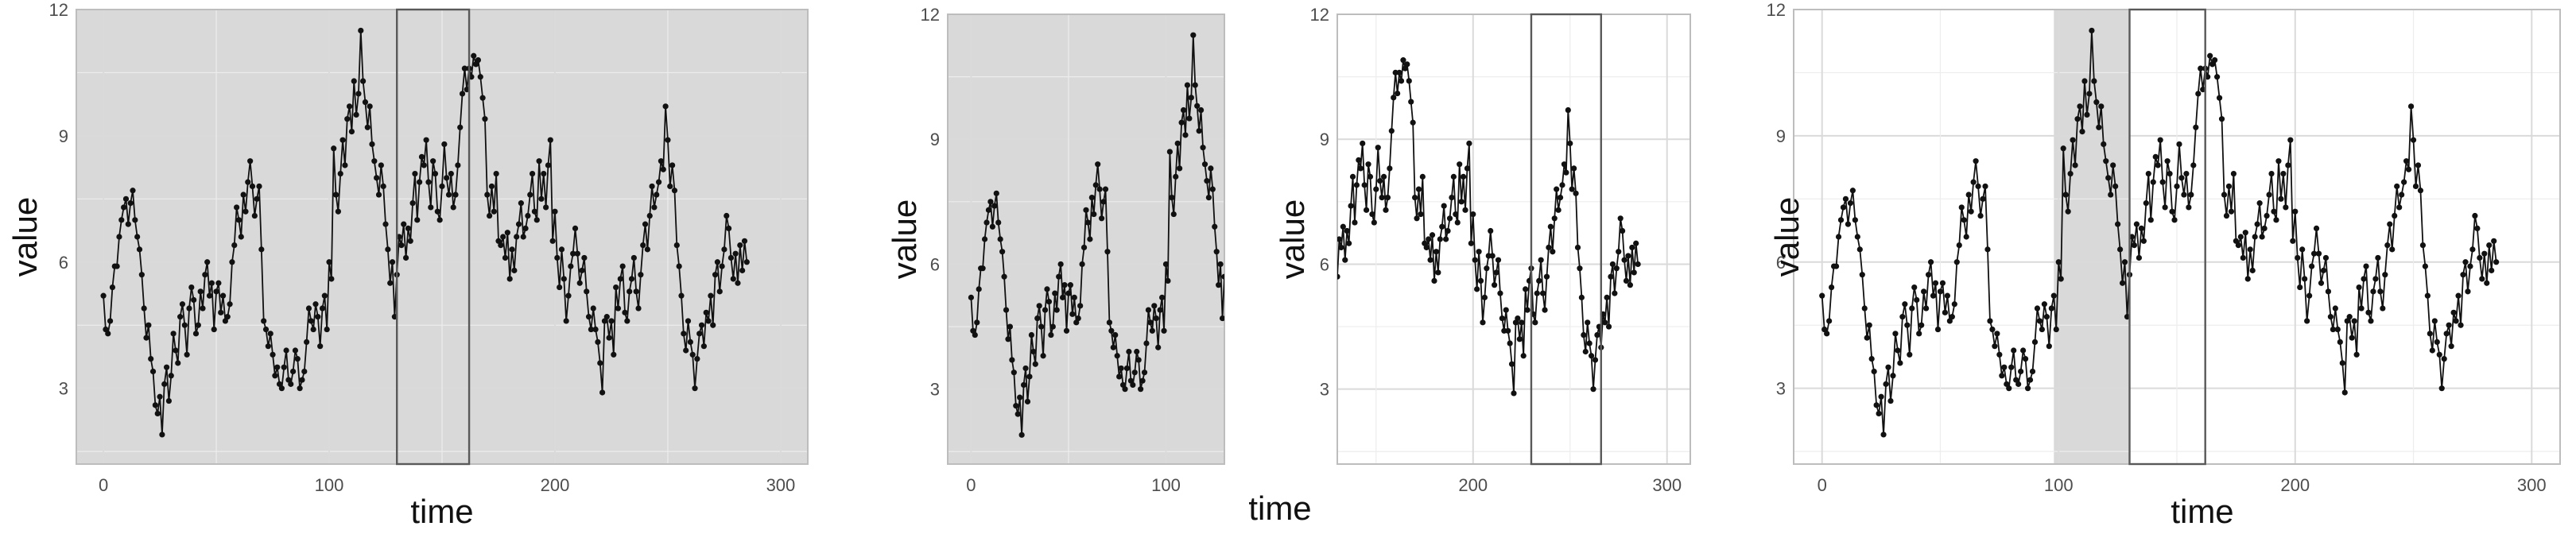  What do you see at coordinates (1488, 226) in the screenshot?
I see `series-line` at bounding box center [1488, 226].